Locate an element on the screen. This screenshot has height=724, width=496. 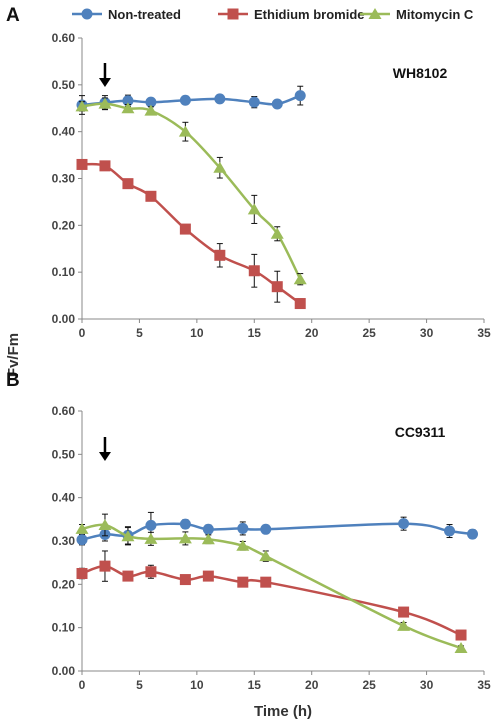
legend-item-ethidium-bromide: Ethidium bromide is located at coordinates (291, 14).